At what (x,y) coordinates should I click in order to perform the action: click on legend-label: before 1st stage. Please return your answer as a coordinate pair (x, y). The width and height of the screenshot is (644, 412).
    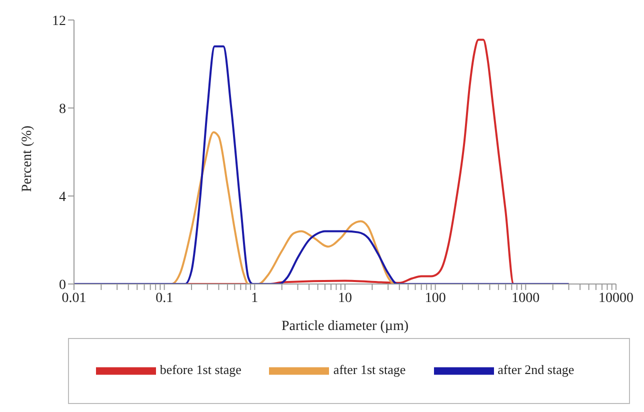
    Looking at the image, I should click on (201, 369).